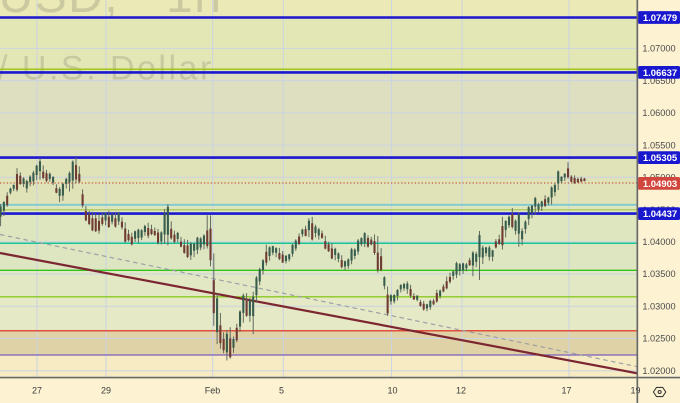 The image size is (680, 403). What do you see at coordinates (392, 391) in the screenshot?
I see `svg-text: 10` at bounding box center [392, 391].